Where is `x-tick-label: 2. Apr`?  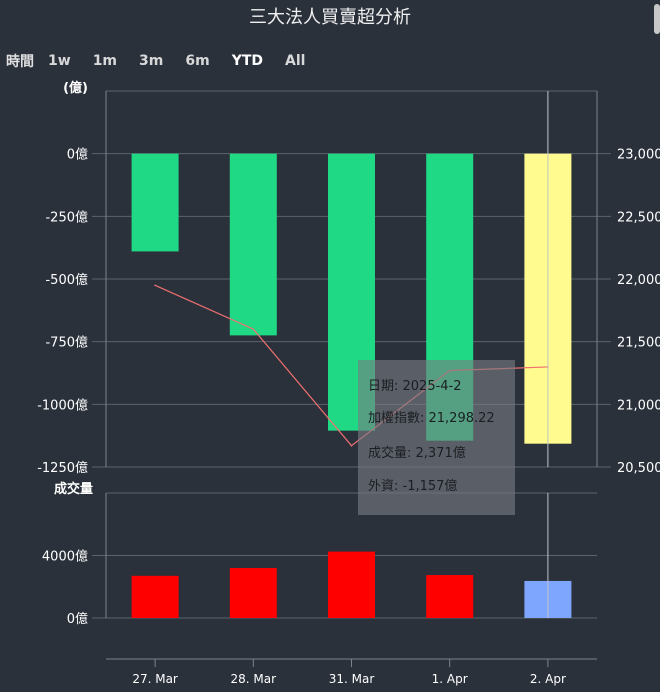
x-tick-label: 2. Apr is located at coordinates (548, 679).